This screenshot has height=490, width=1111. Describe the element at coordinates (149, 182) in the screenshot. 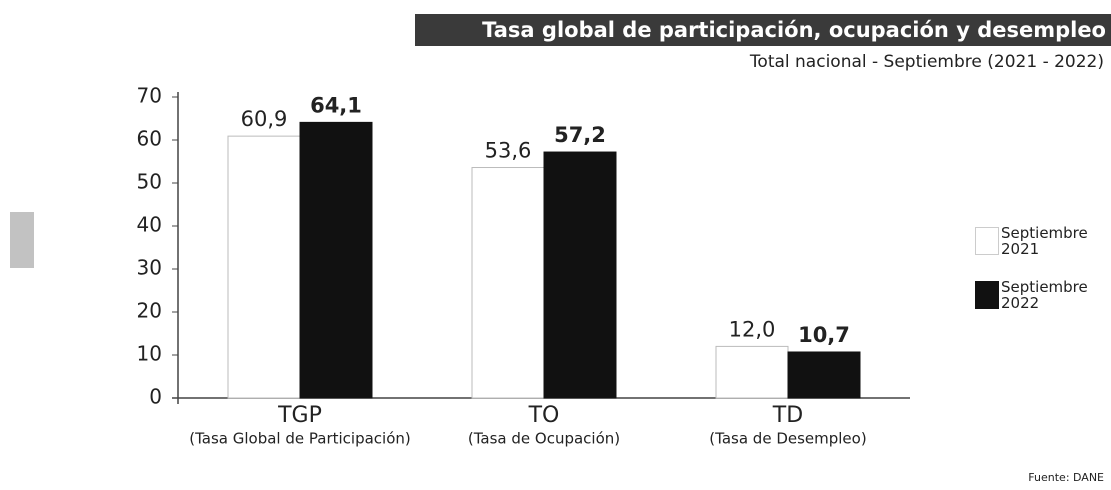

I see `y-tick-label: 50` at that location.